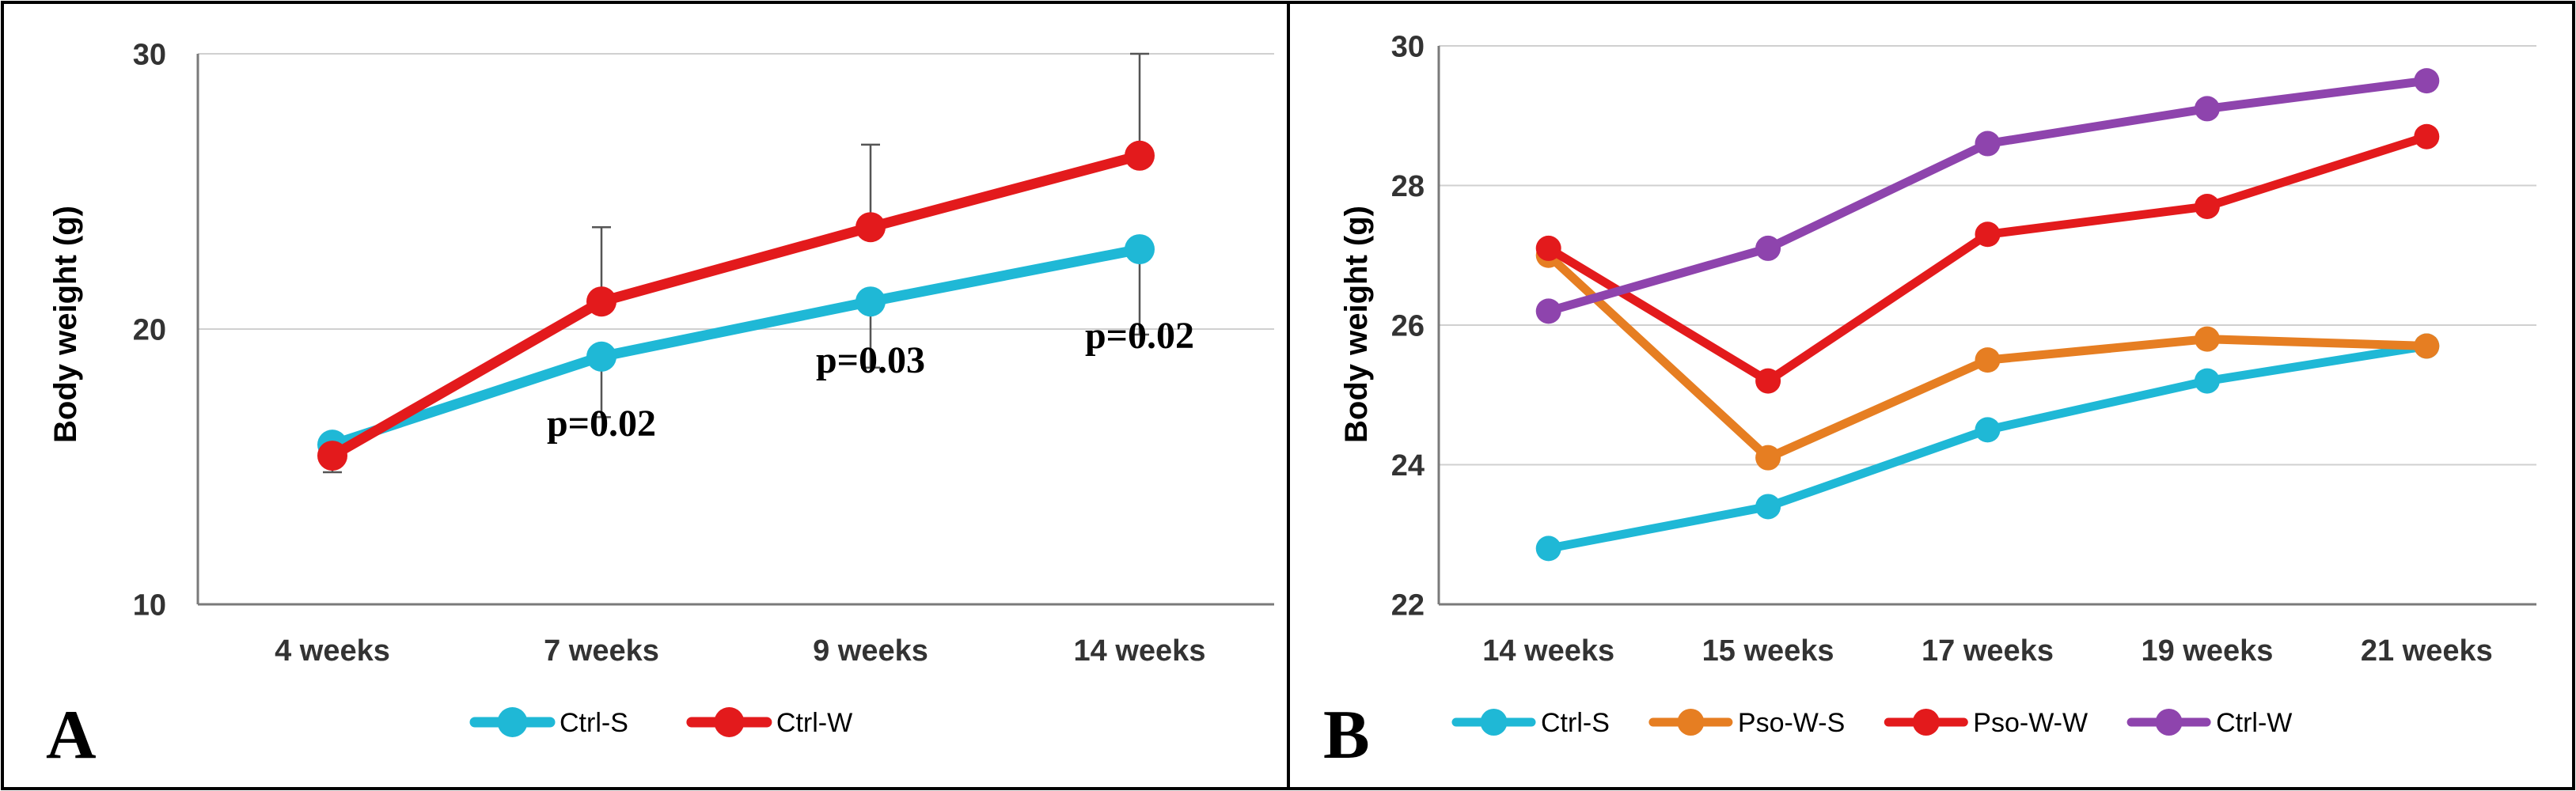  Describe the element at coordinates (2207, 651) in the screenshot. I see `x-tick-label: 19 weeks` at that location.